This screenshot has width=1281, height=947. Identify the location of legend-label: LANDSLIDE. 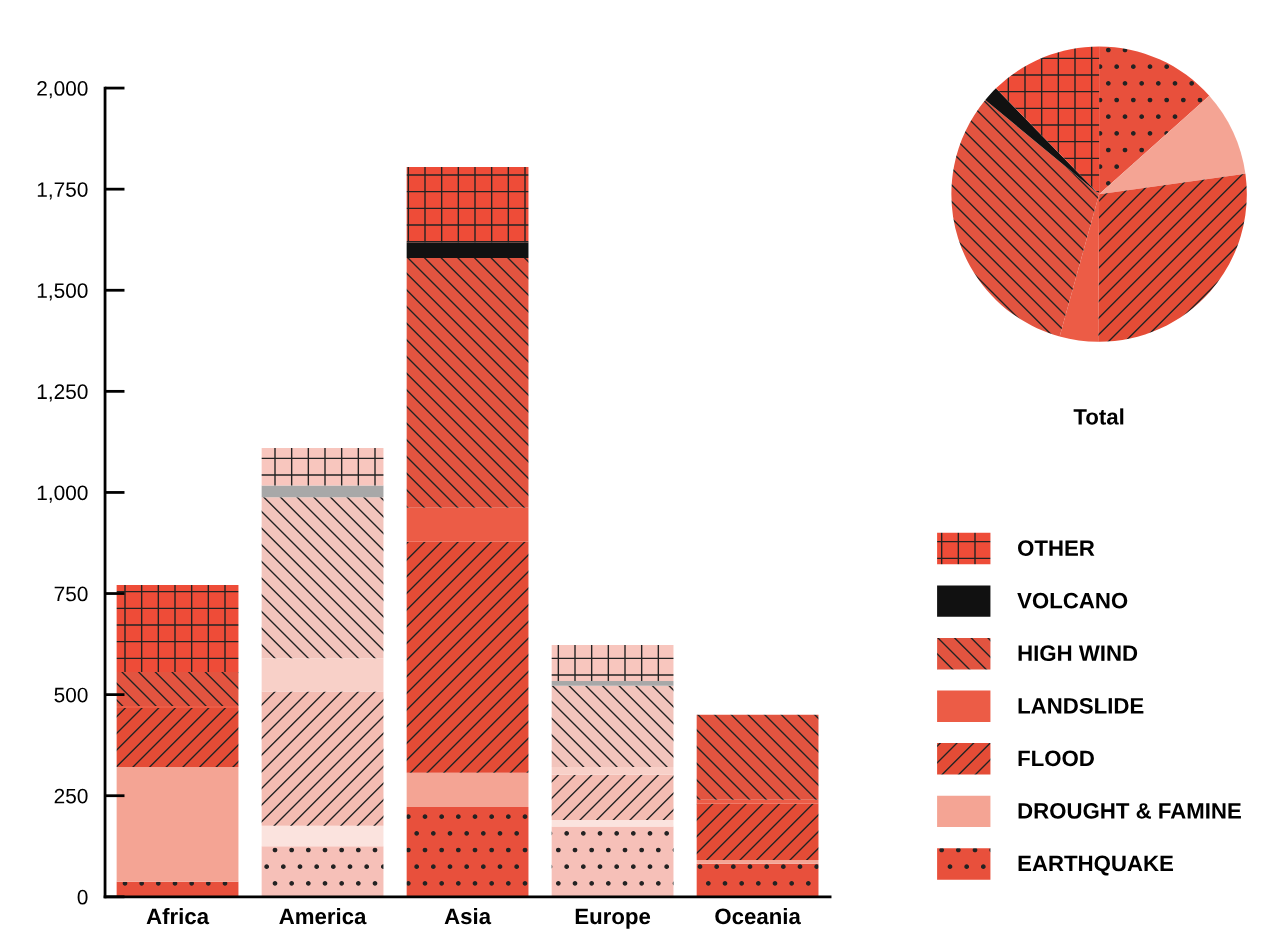
(1081, 705).